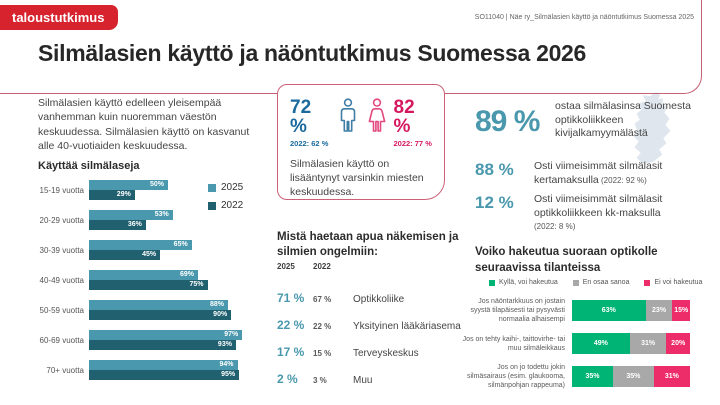 This screenshot has height=405, width=720. Describe the element at coordinates (134, 224) in the screenshot. I see `bar-value-label: 36%` at that location.